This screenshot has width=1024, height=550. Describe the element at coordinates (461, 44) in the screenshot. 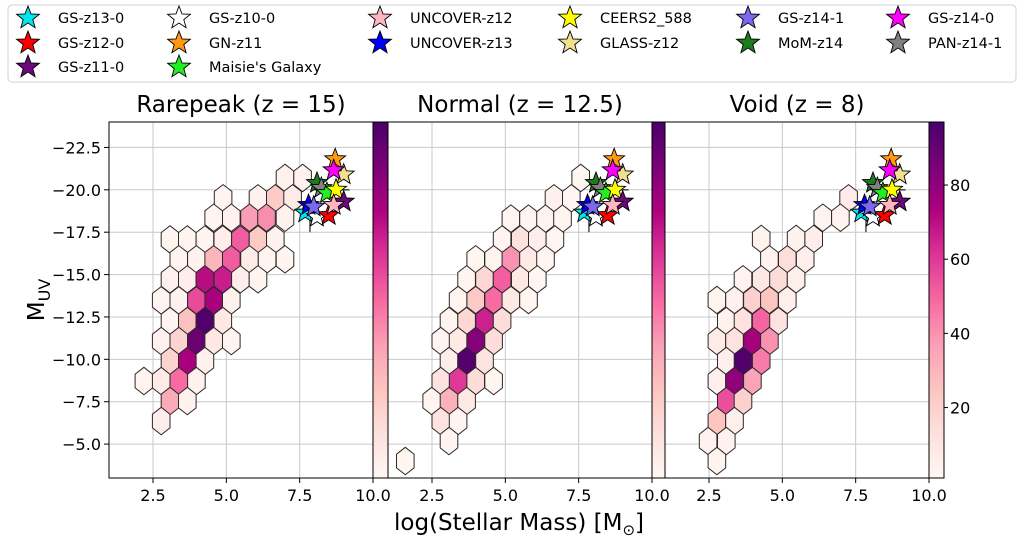

I see `legend-label: UNCOVER-z13` at that location.